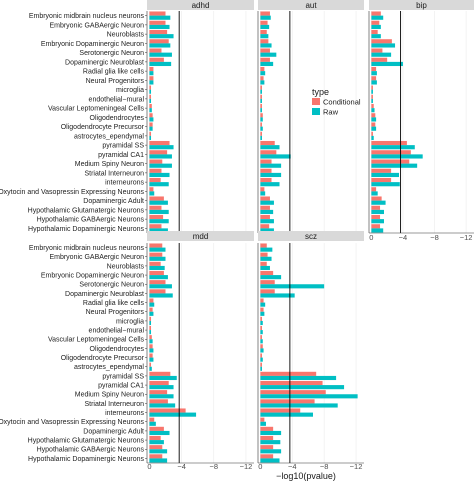 Image resolution: width=474 pixels, height=482 pixels. What do you see at coordinates (324, 466) in the screenshot?
I see `x-tick-label: −8` at bounding box center [324, 466].